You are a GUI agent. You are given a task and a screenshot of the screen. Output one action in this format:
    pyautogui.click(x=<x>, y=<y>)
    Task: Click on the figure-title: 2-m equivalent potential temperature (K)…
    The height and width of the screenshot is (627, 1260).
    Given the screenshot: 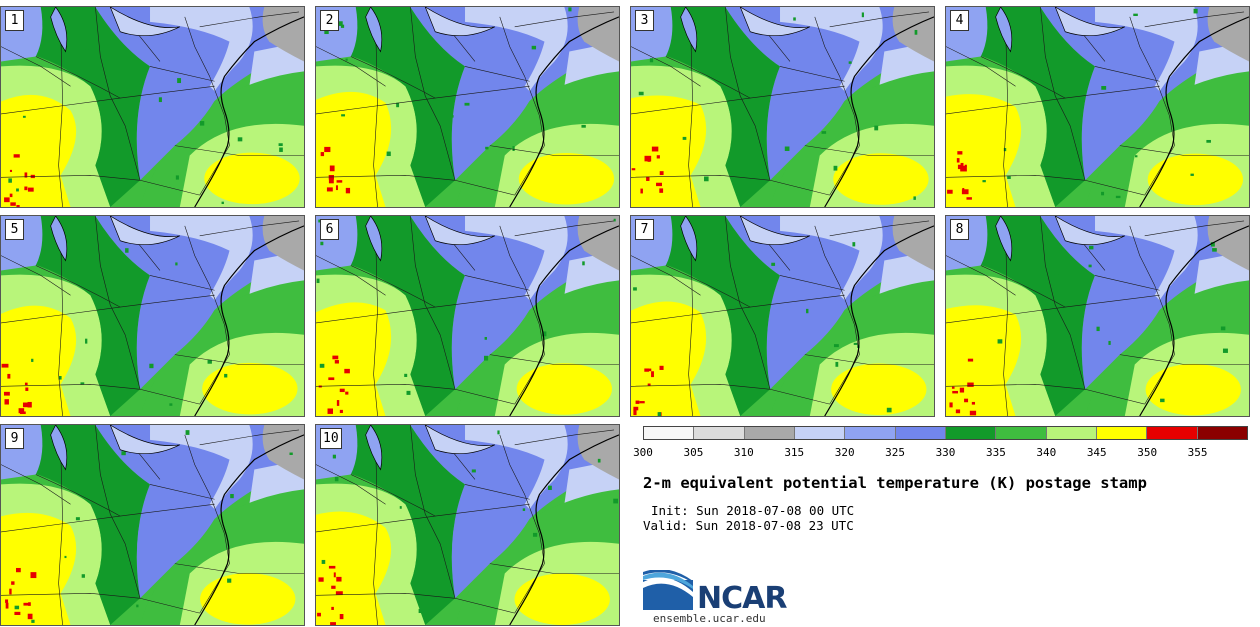 What is the action you would take?
    pyautogui.click(x=895, y=483)
    